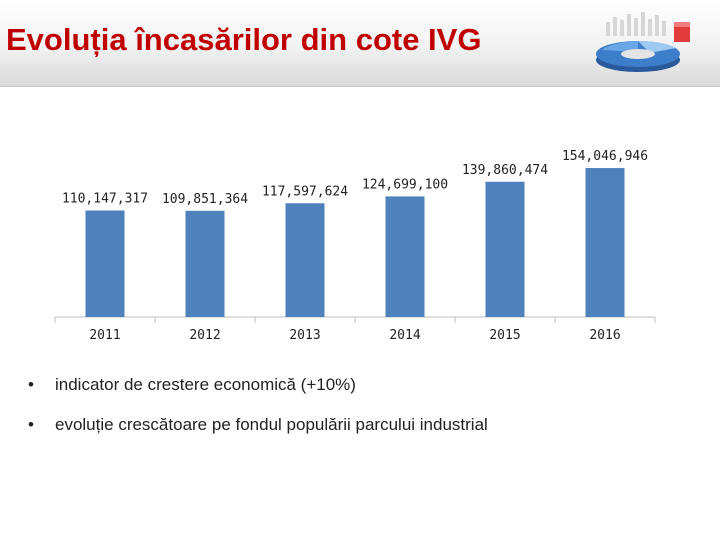  Describe the element at coordinates (204, 335) in the screenshot. I see `x-tick-label-2012: 2012` at that location.